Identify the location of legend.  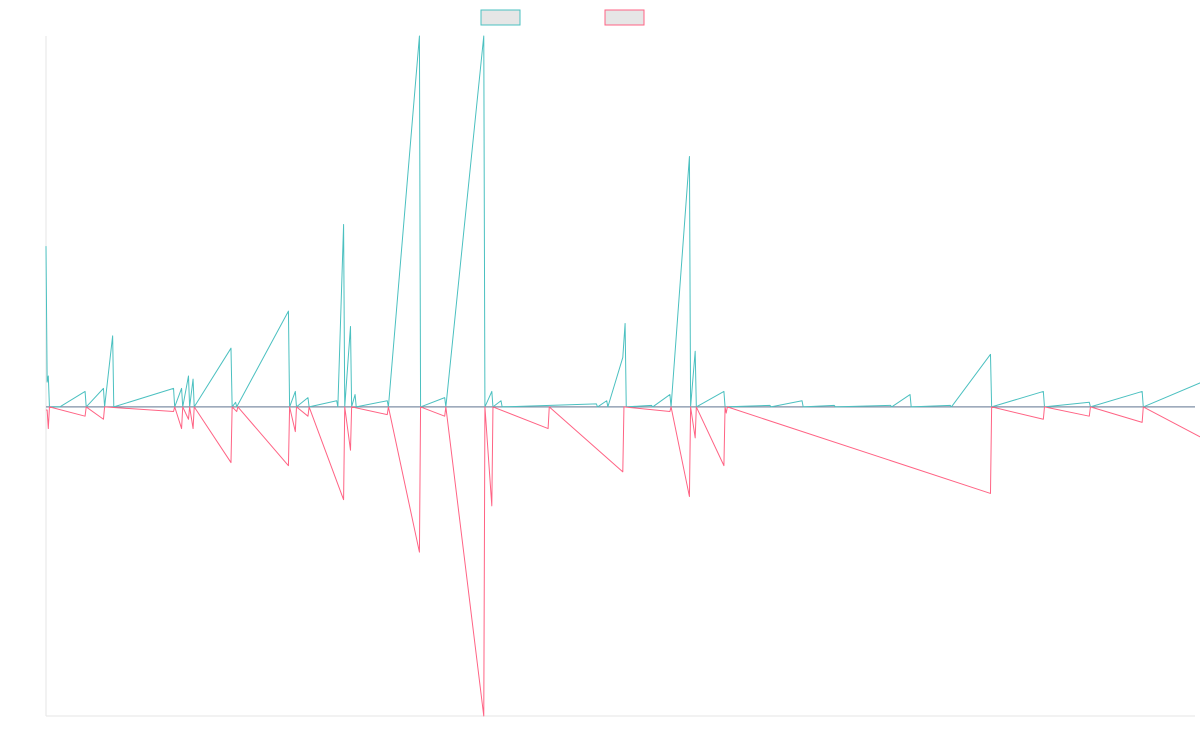
(562, 17).